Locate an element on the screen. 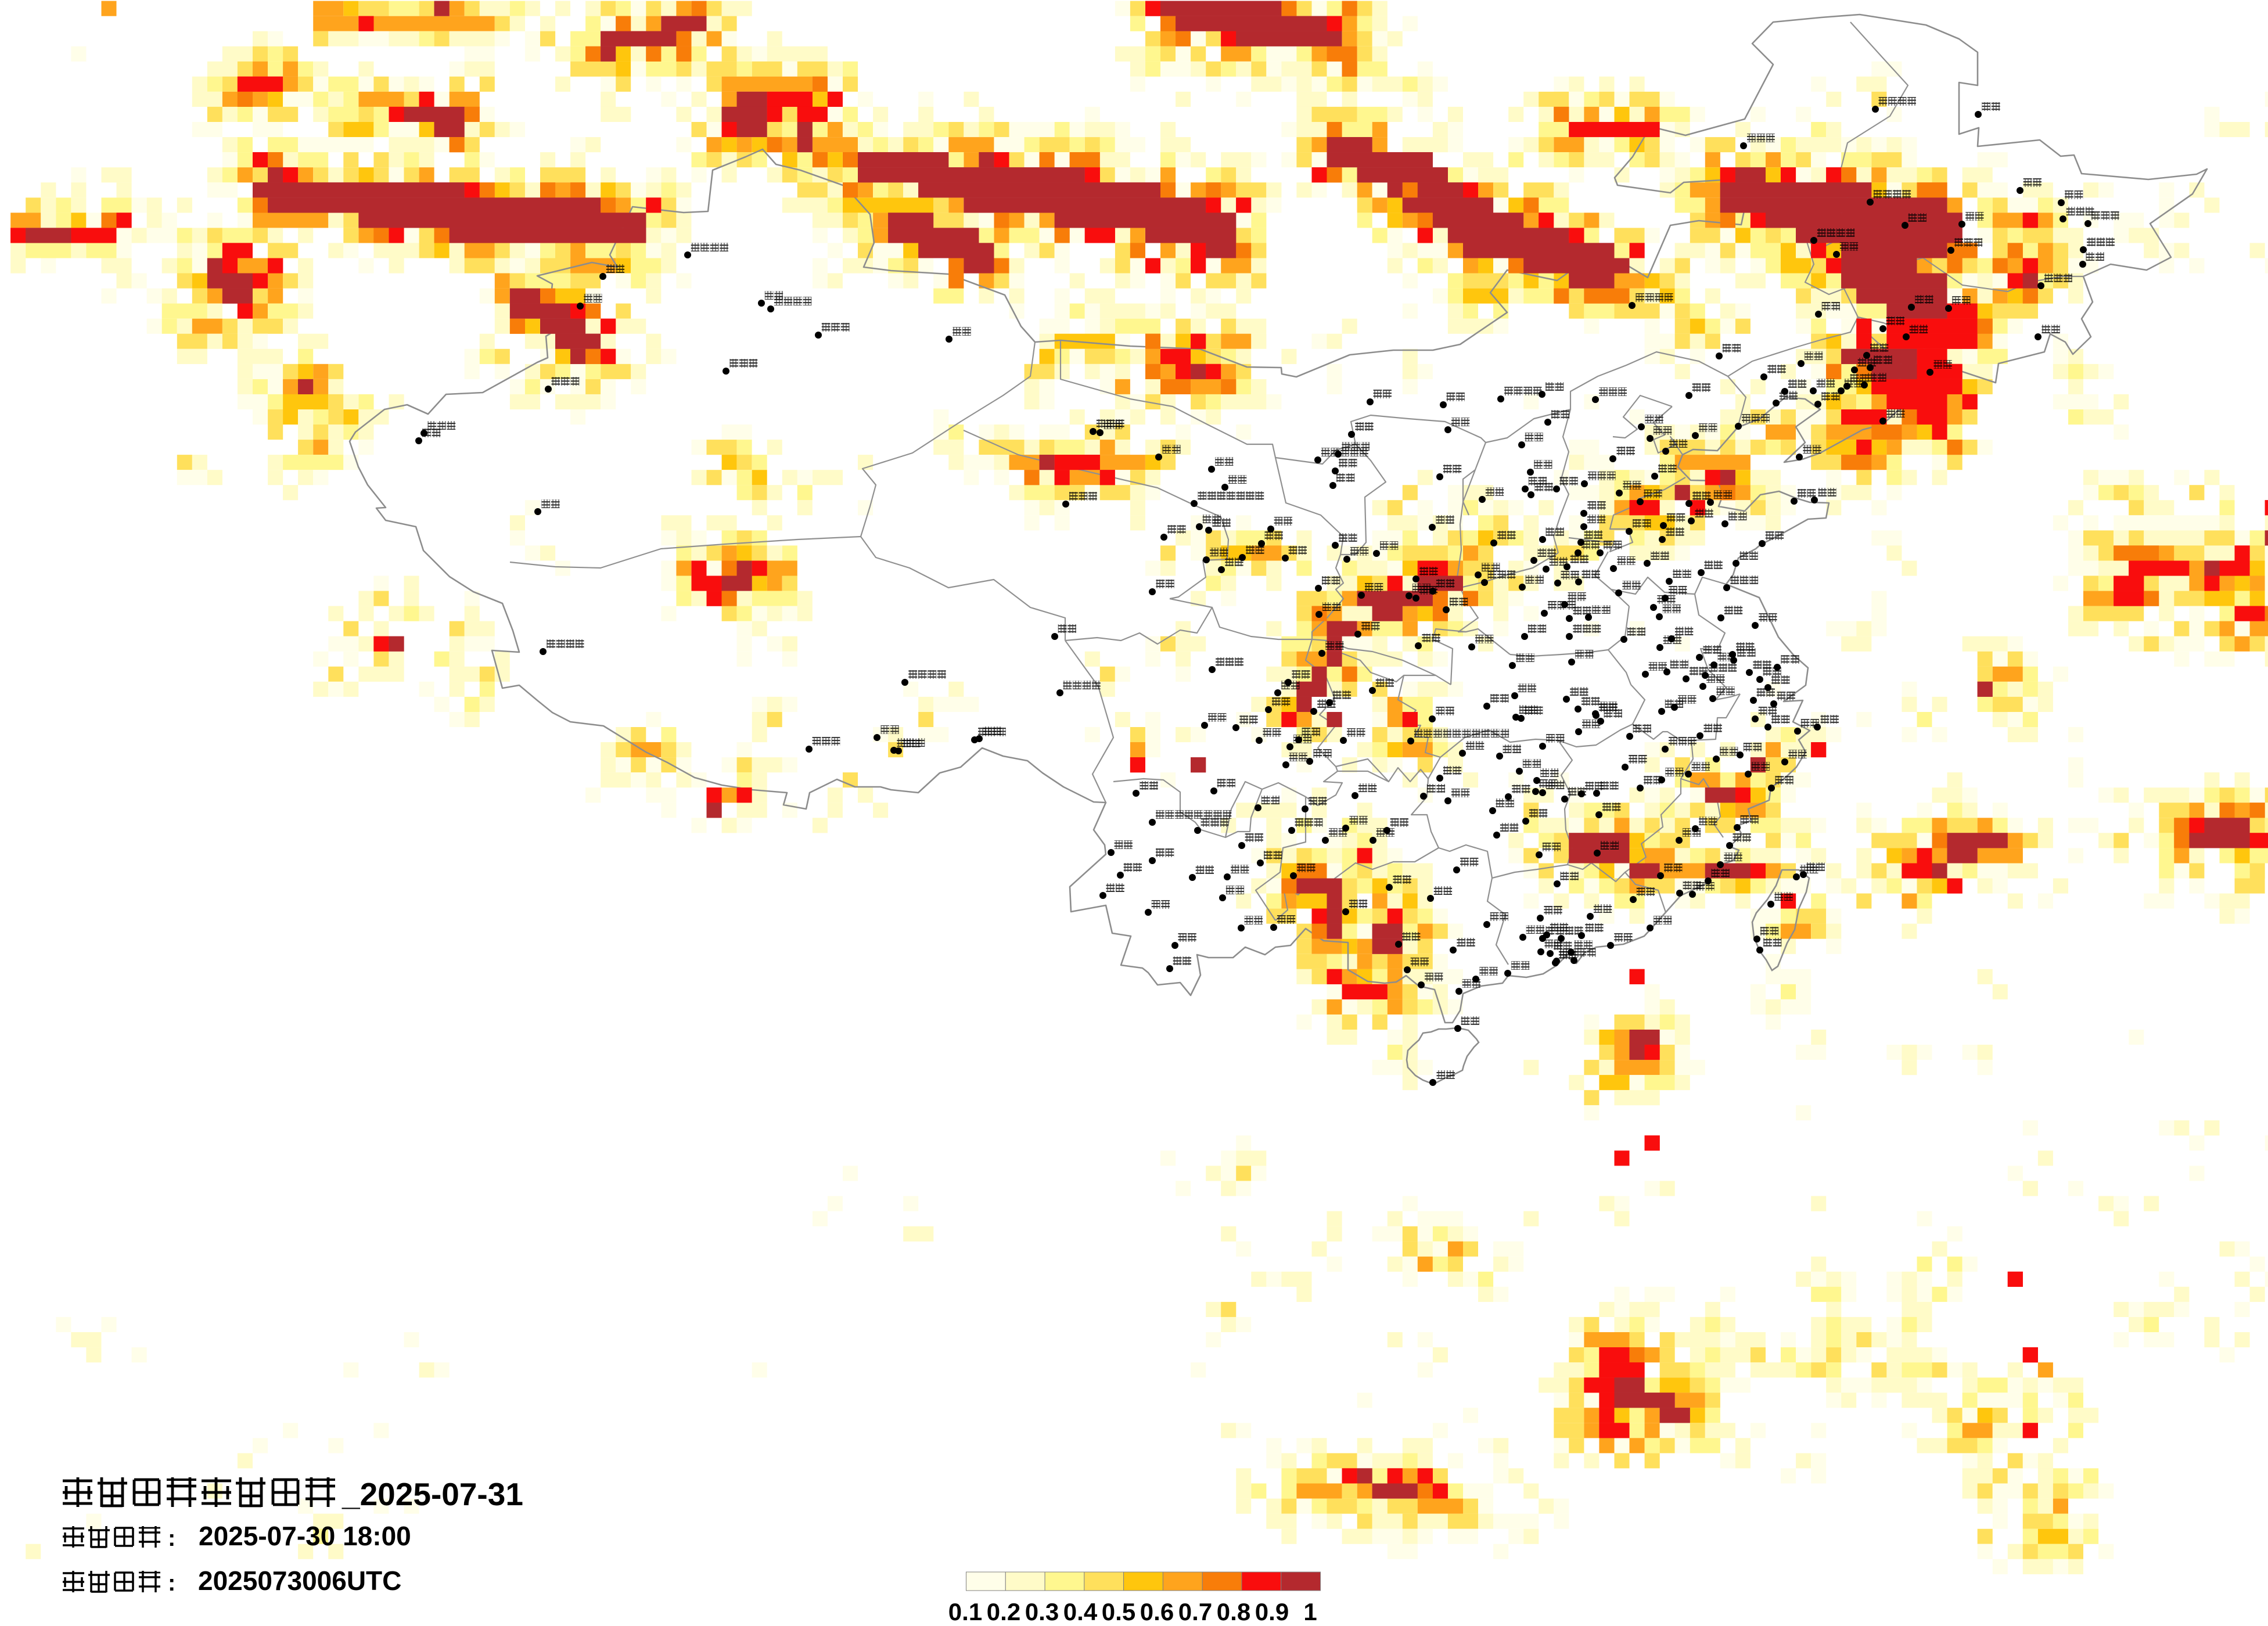 This screenshot has height=1626, width=2268. svg-text: 0.5 is located at coordinates (1118, 1612).